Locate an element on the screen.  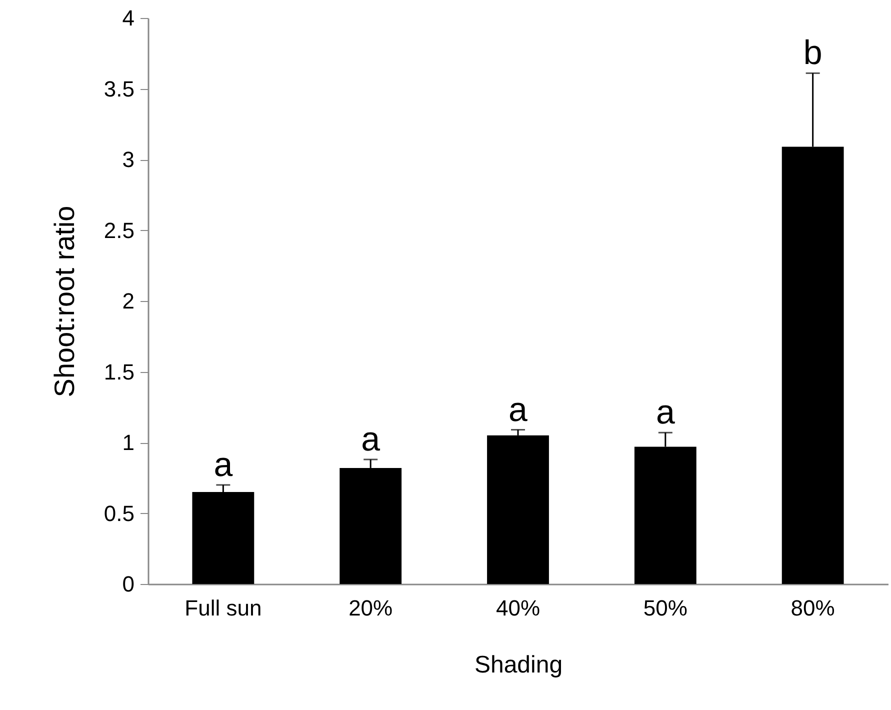
y-tick-label: 3.5 is located at coordinates (119, 89).